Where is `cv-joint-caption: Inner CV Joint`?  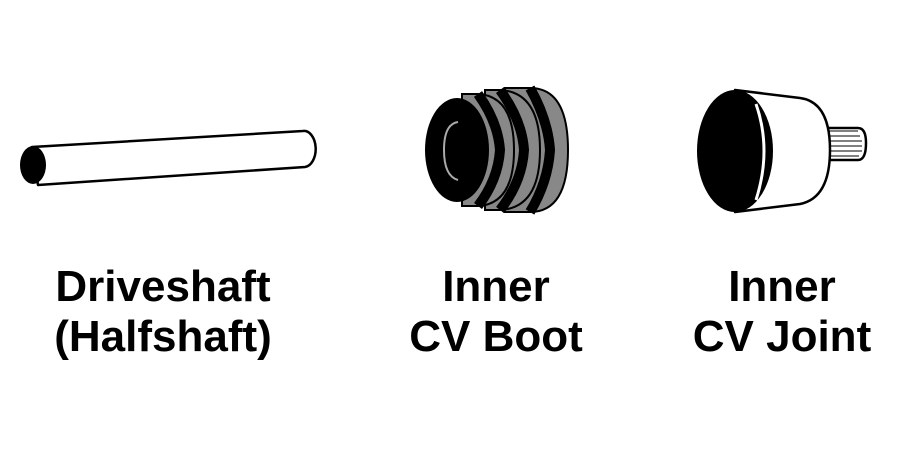
cv-joint-caption: Inner CV Joint is located at coordinates (781, 312).